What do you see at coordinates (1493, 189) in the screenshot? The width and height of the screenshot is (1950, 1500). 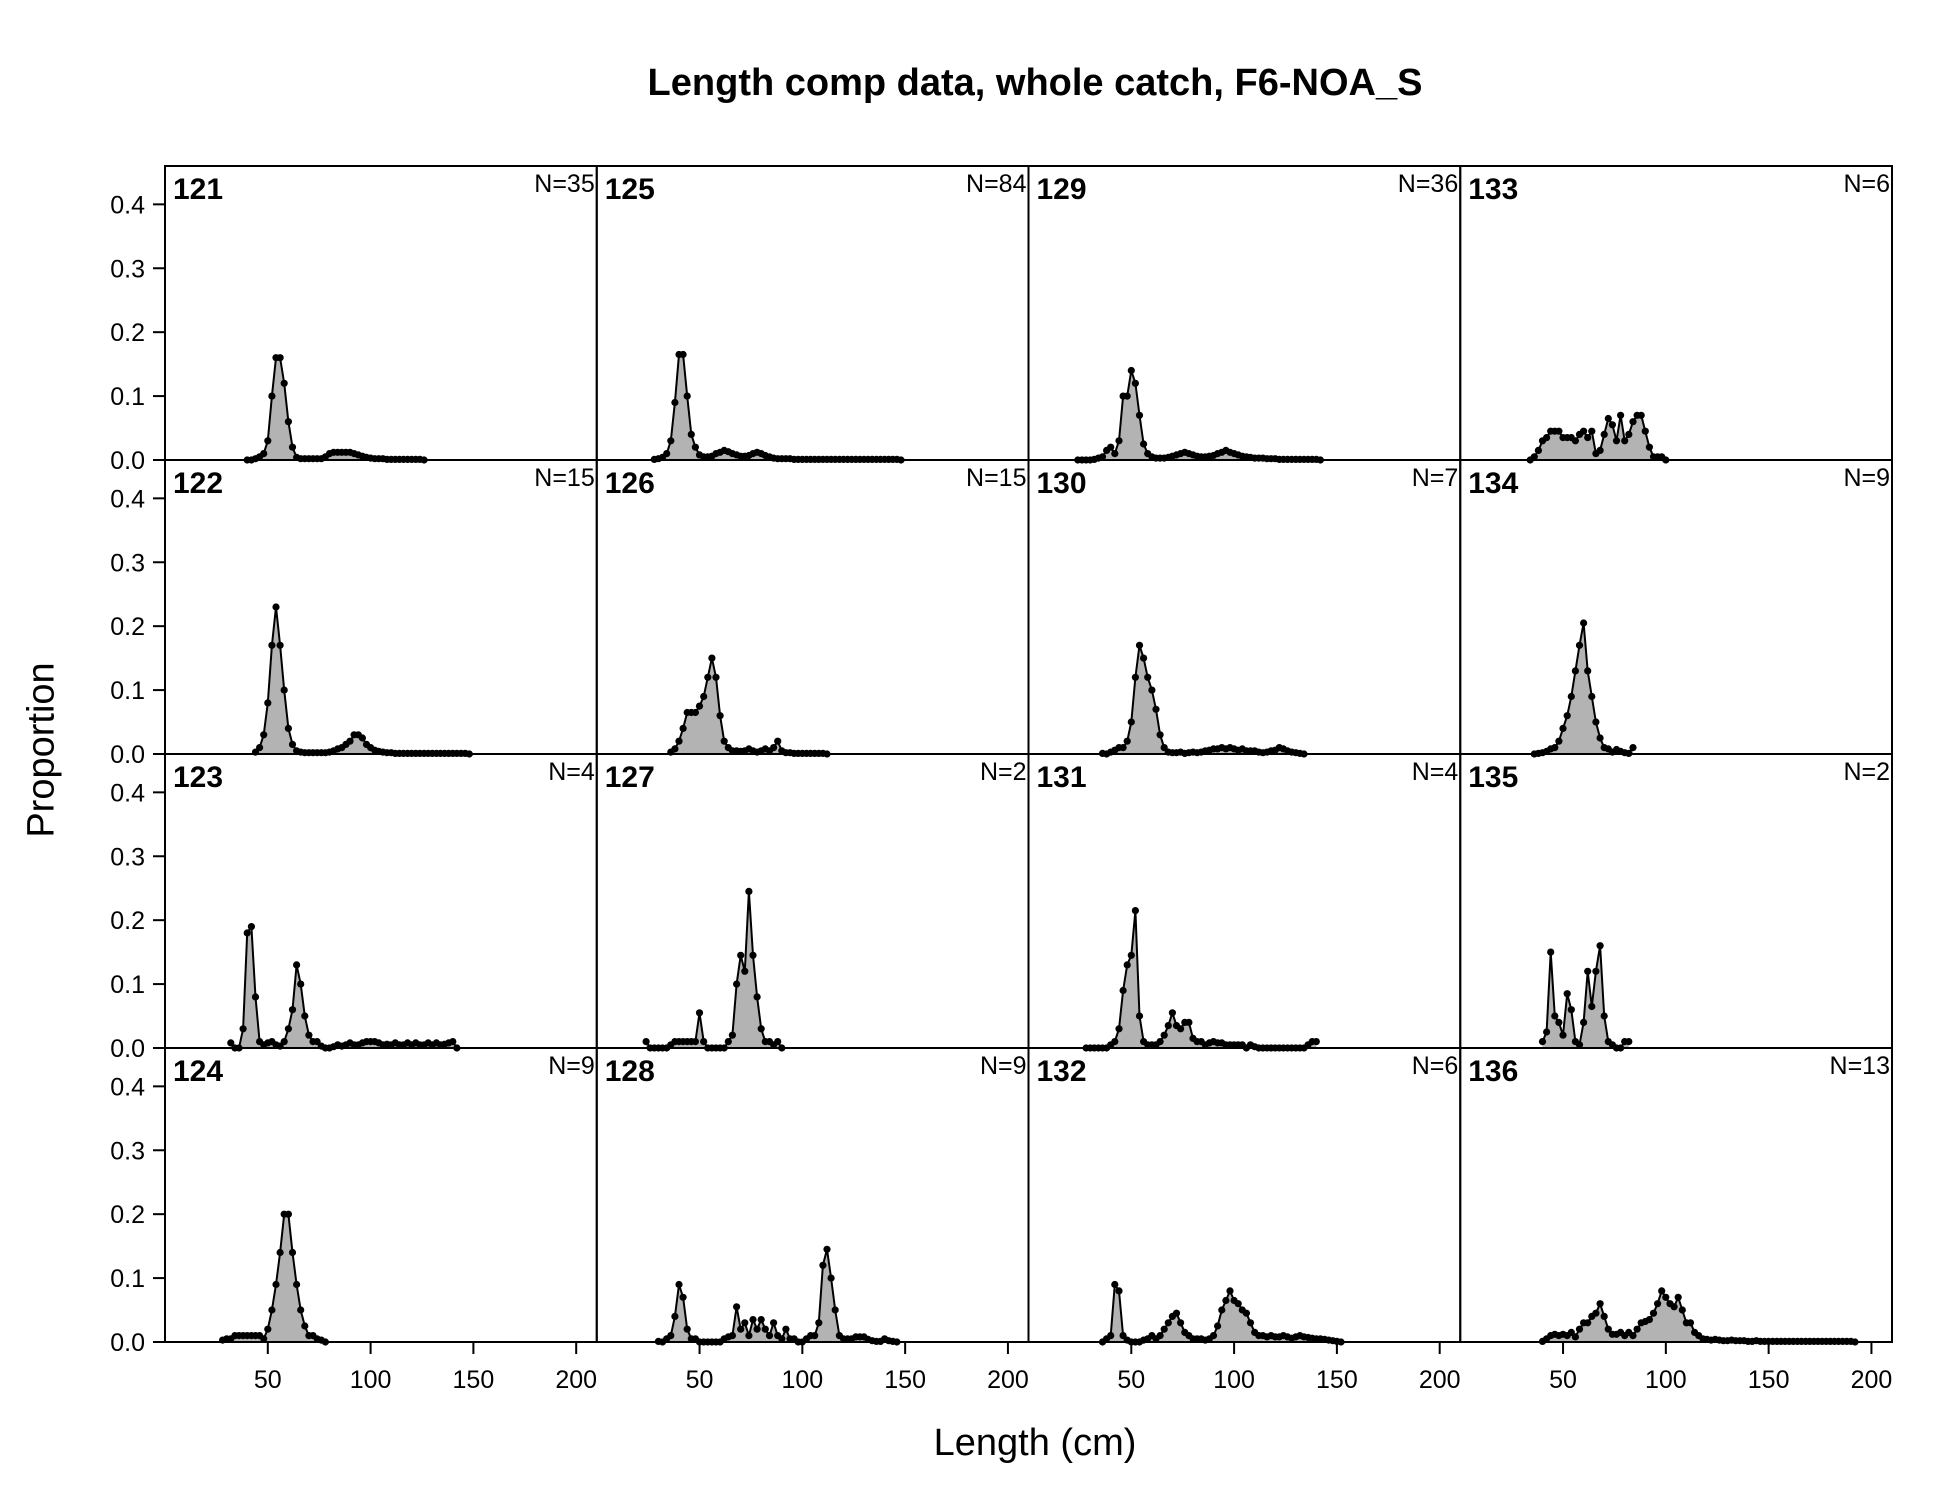 I see `panel-label-133: 133` at bounding box center [1493, 189].